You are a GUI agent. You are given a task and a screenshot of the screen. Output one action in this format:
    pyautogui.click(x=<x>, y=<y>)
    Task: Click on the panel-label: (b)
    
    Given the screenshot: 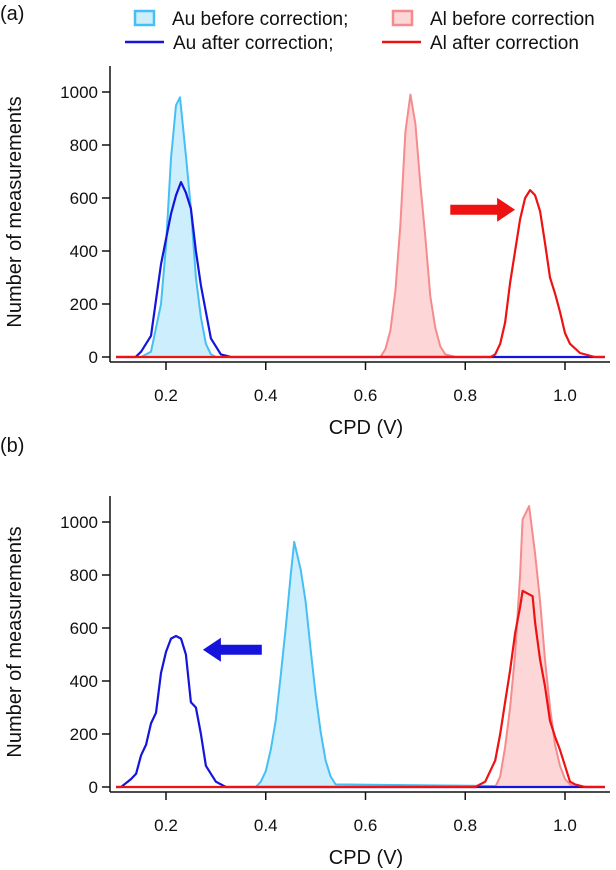 What is the action you would take?
    pyautogui.click(x=12, y=446)
    